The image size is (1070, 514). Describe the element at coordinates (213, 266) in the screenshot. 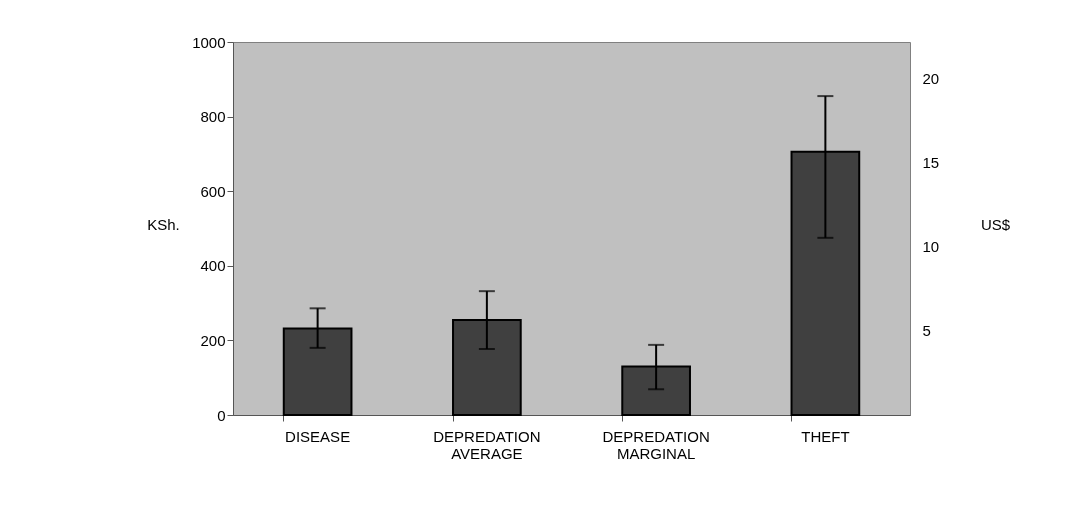

I see `y-tick-label: 400` at that location.